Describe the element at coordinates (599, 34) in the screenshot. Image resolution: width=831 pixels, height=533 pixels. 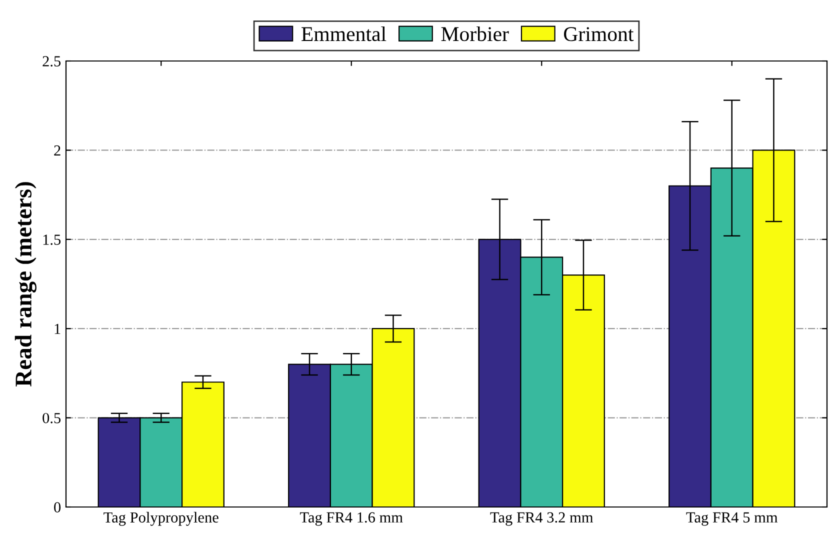
I see `legend-label: Grimont` at that location.